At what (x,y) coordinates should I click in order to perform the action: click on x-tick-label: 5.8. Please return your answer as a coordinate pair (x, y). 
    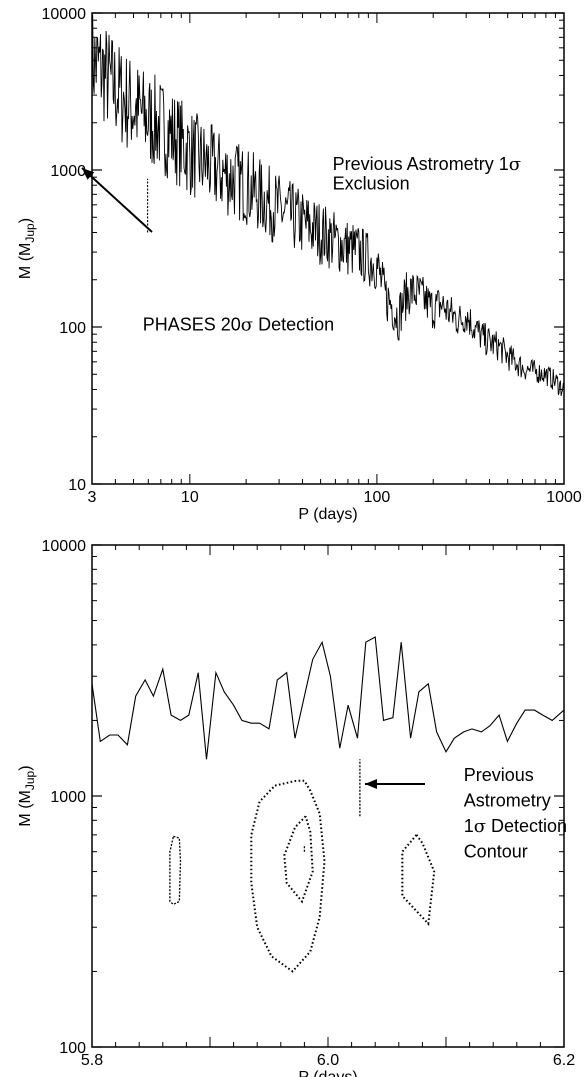
    Looking at the image, I should click on (92, 1060).